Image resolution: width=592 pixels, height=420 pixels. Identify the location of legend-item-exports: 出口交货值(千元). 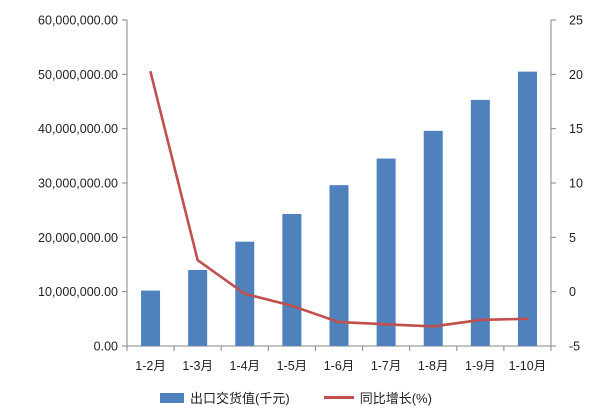
(225, 397).